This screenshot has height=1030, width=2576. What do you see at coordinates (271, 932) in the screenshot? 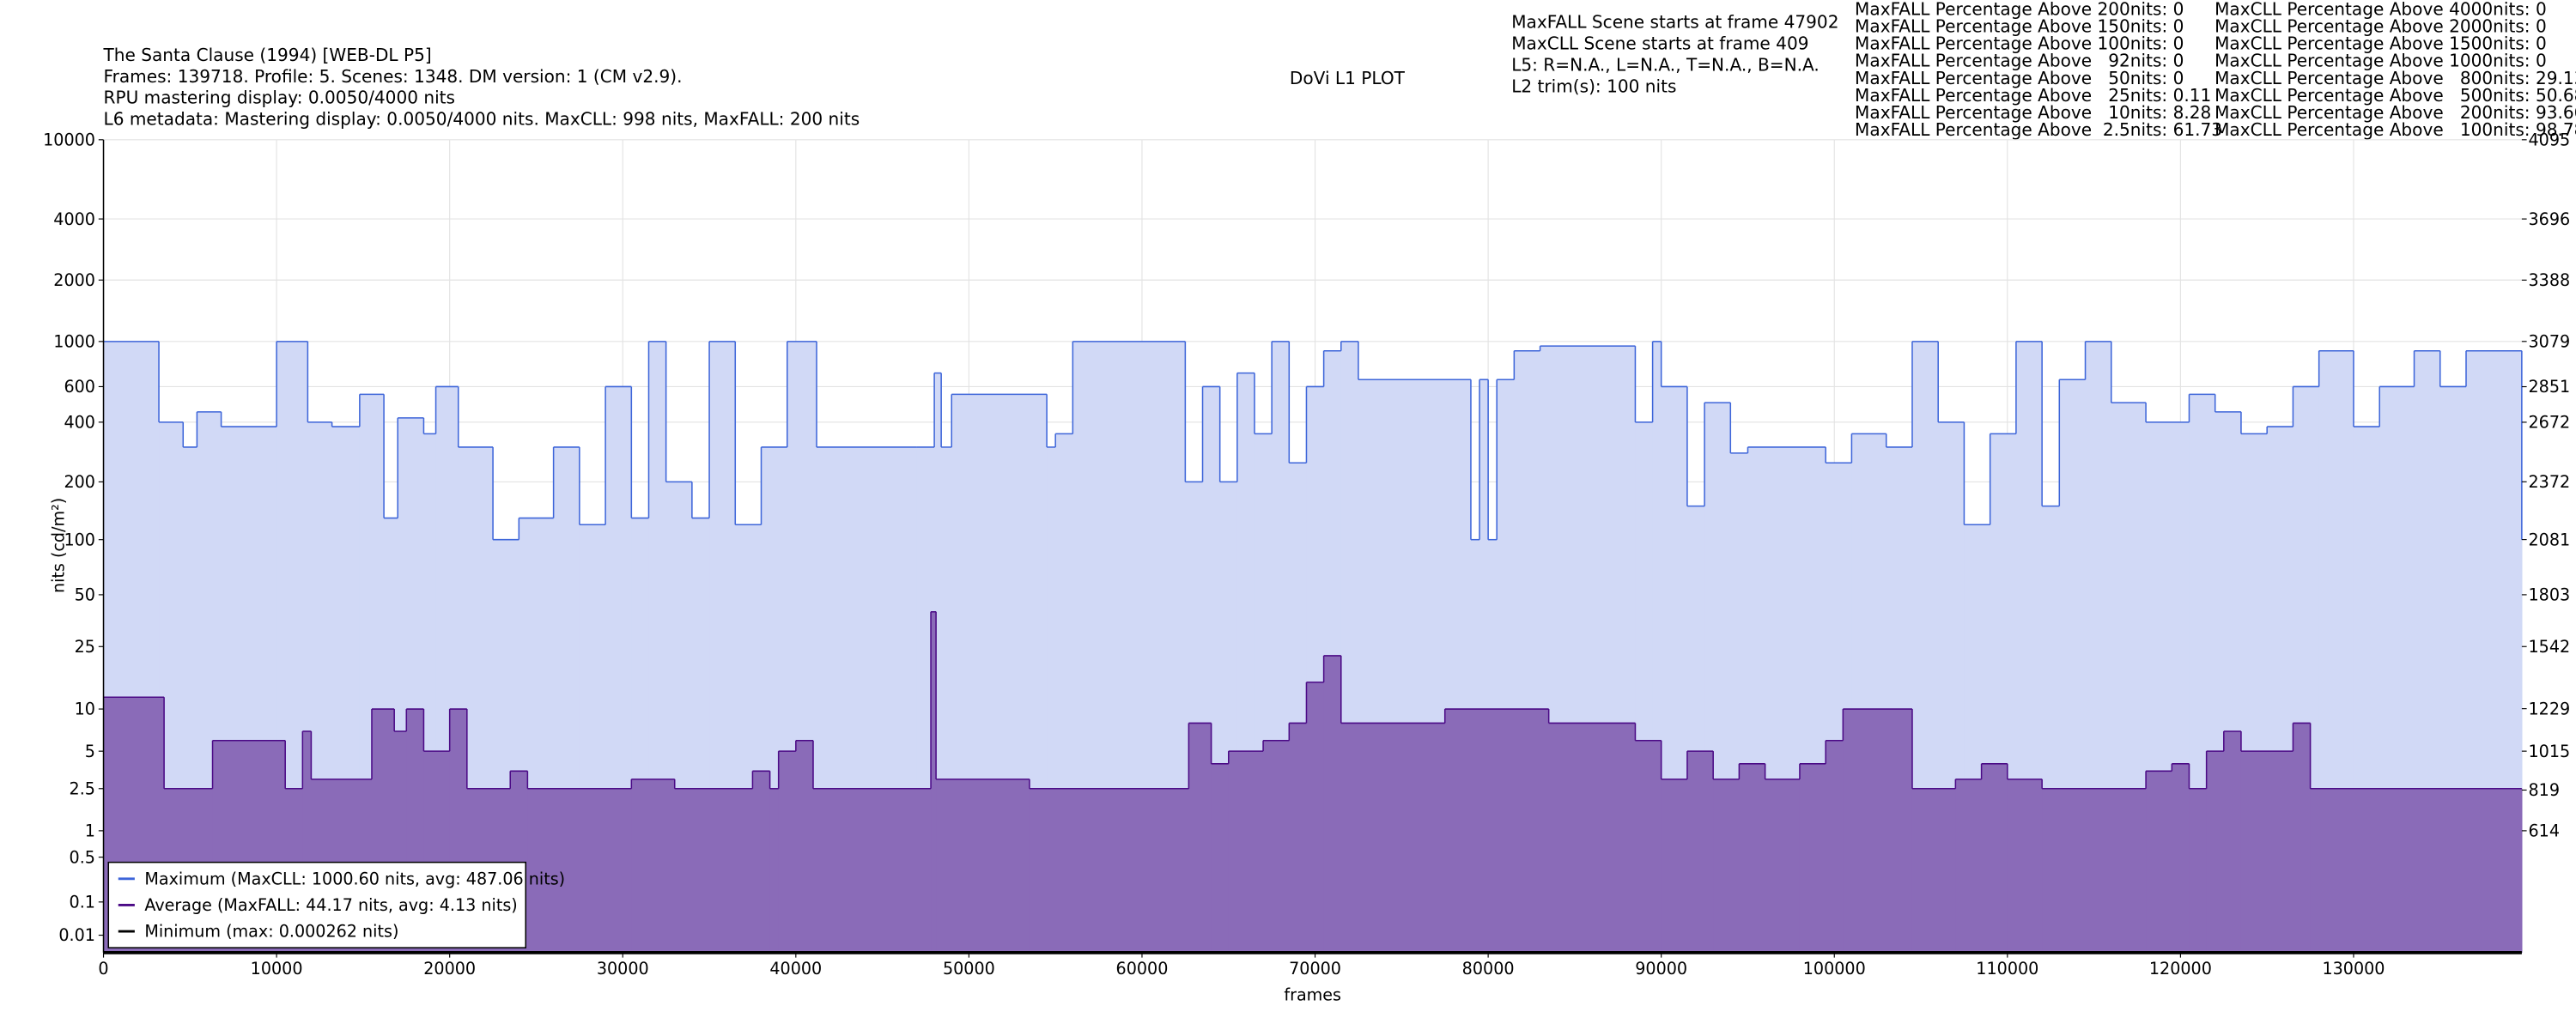
I see `legend-label: Minimum (max: 0.000262 nits)` at bounding box center [271, 932].